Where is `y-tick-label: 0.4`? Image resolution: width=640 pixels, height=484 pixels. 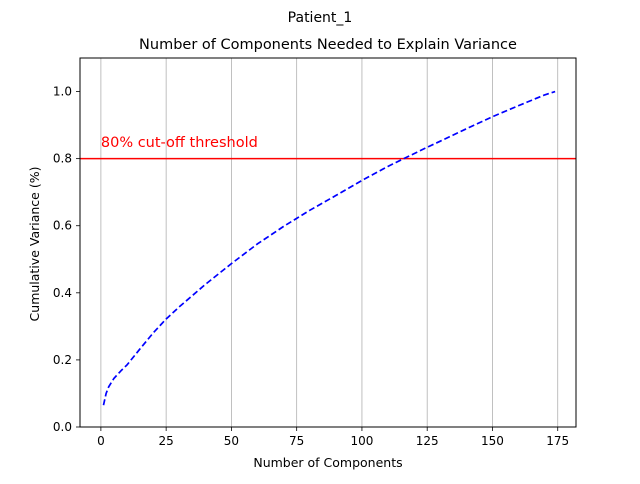
y-tick-label: 0.4 is located at coordinates (62, 293).